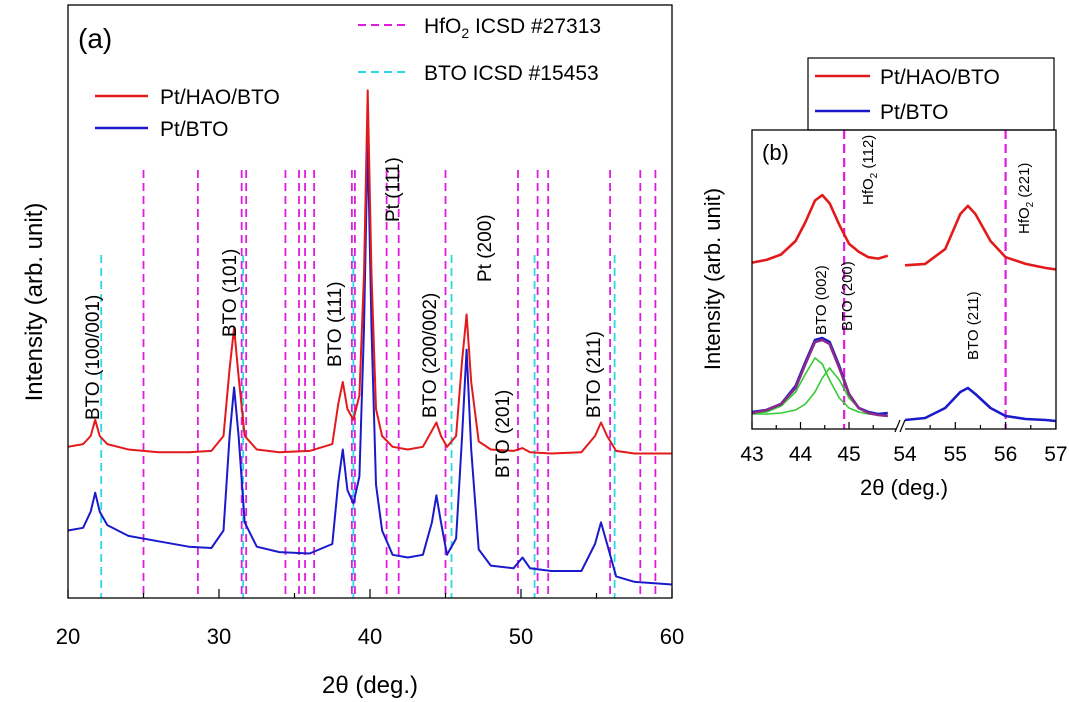  I want to click on annotation-hfo2-112: HfO2 (112), so click(870, 170).